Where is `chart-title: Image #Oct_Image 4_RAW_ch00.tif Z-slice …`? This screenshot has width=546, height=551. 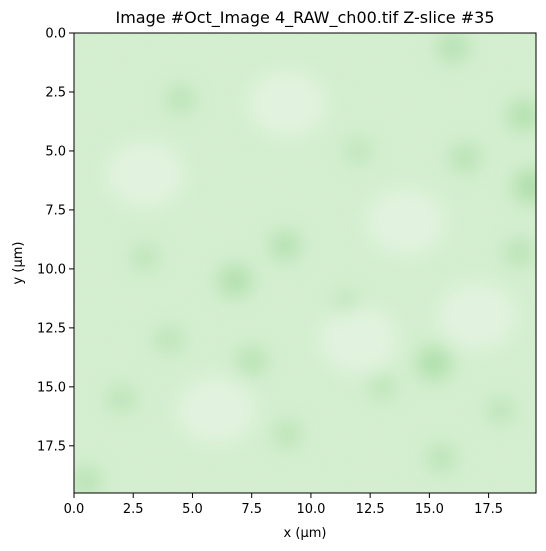 chart-title: Image #Oct_Image 4_RAW_ch00.tif Z-slice … is located at coordinates (305, 18).